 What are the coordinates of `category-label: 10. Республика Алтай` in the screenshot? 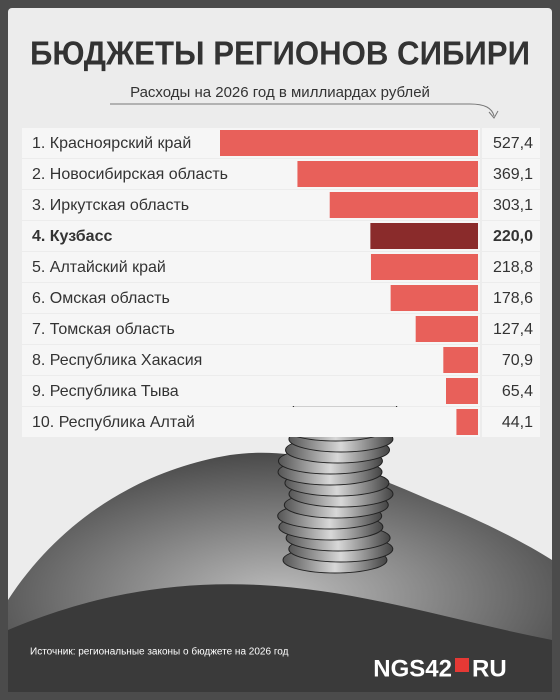 It's located at (113, 422).